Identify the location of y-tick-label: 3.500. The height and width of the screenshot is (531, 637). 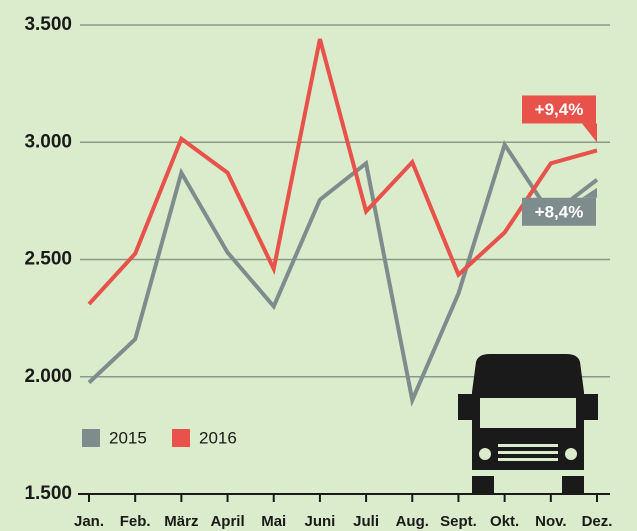
(48, 24).